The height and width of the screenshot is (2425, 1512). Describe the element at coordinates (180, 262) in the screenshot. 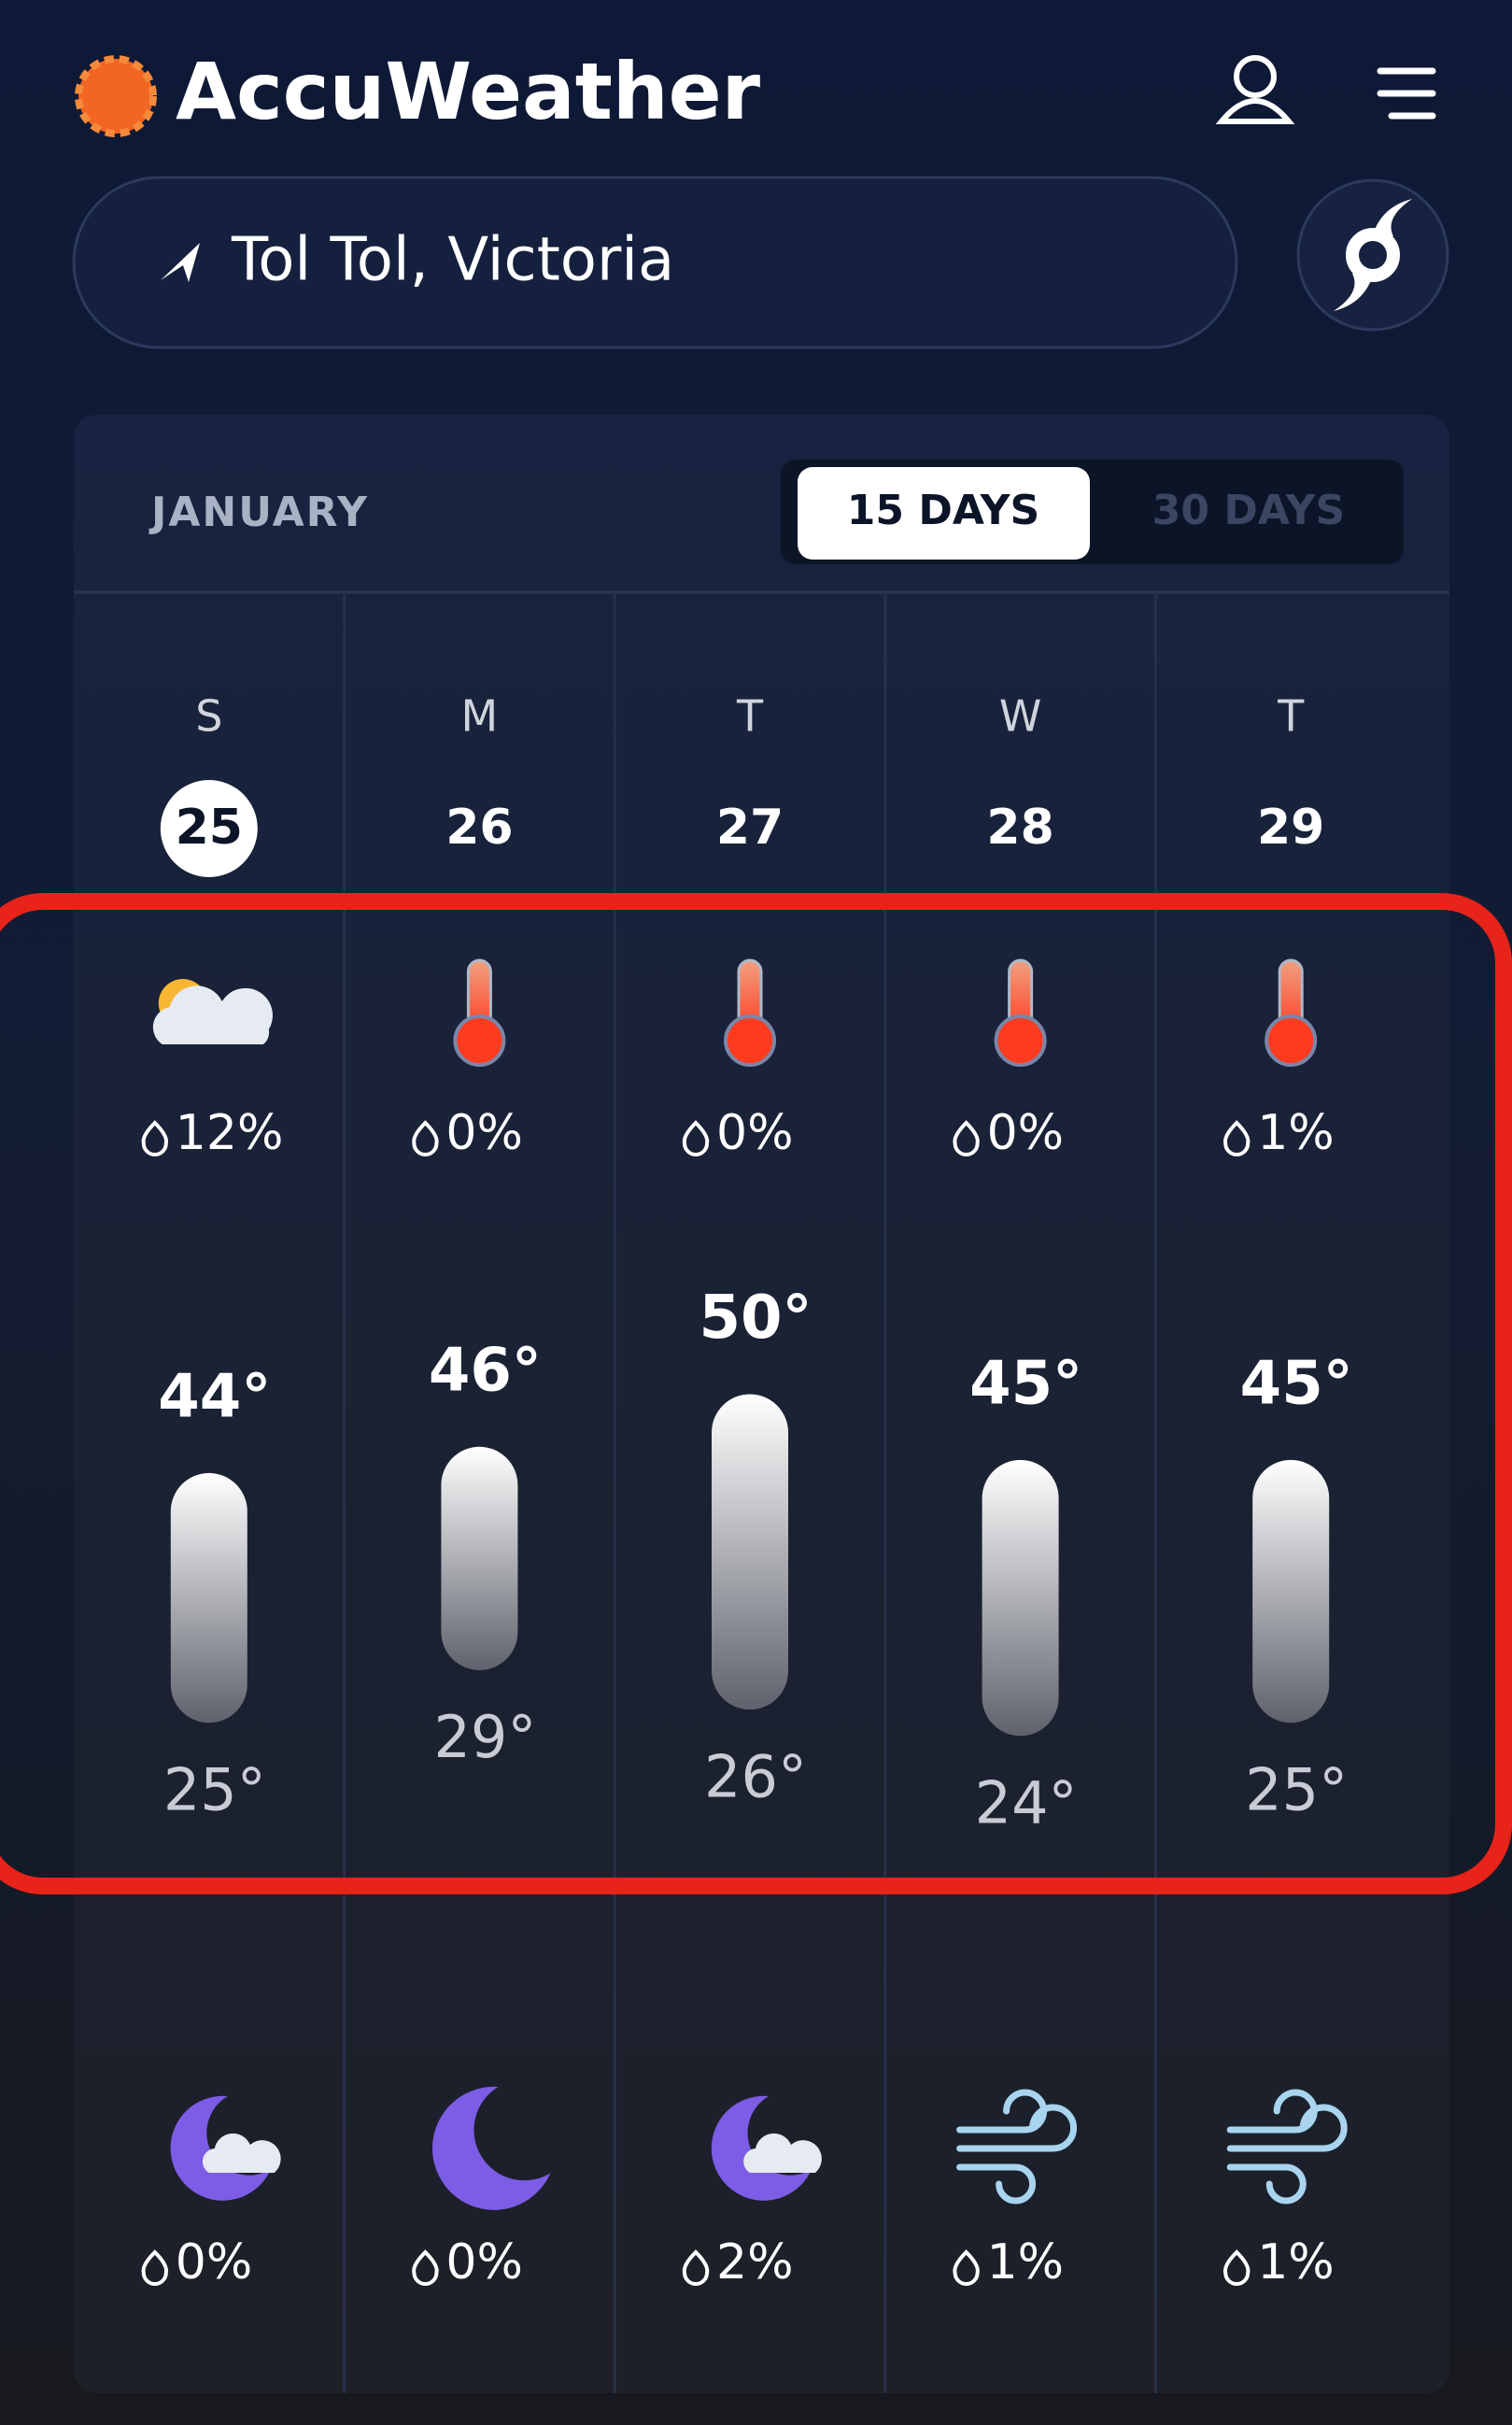

I see `location-arrow` at that location.